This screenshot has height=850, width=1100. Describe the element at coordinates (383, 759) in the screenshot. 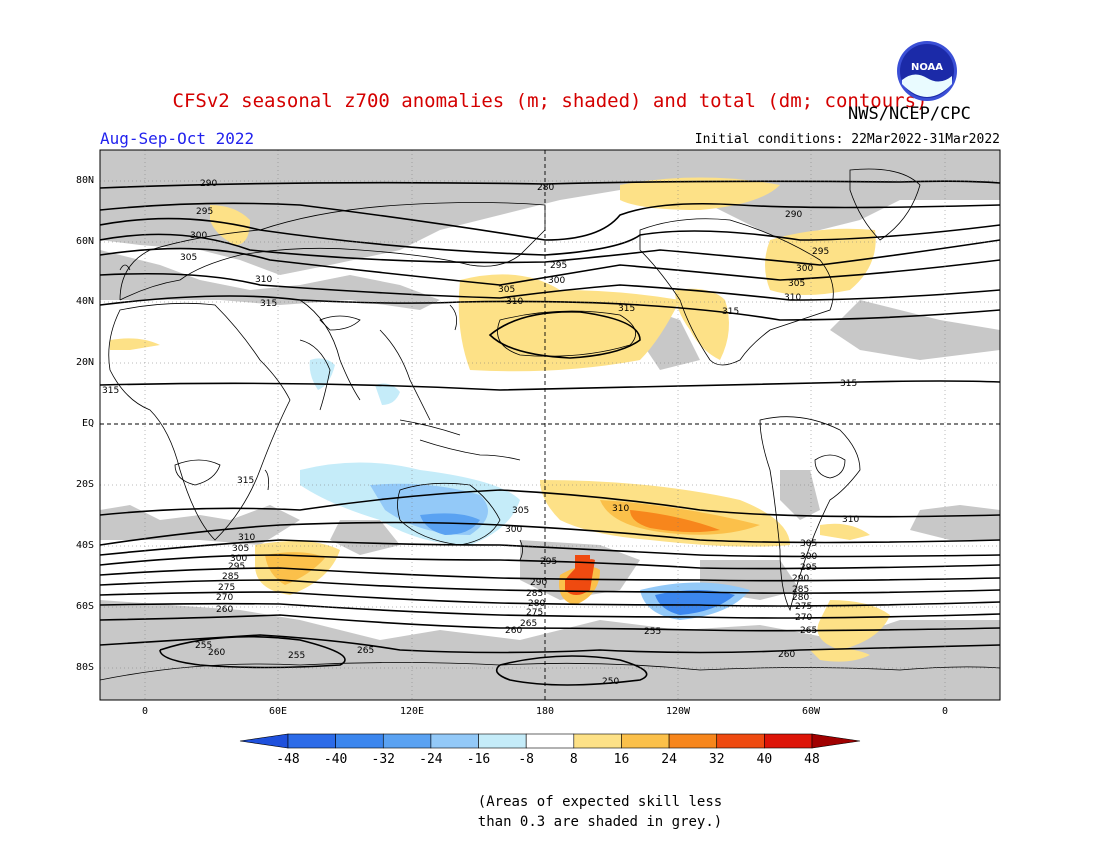

I see `colorbar-tick-label: -32` at that location.